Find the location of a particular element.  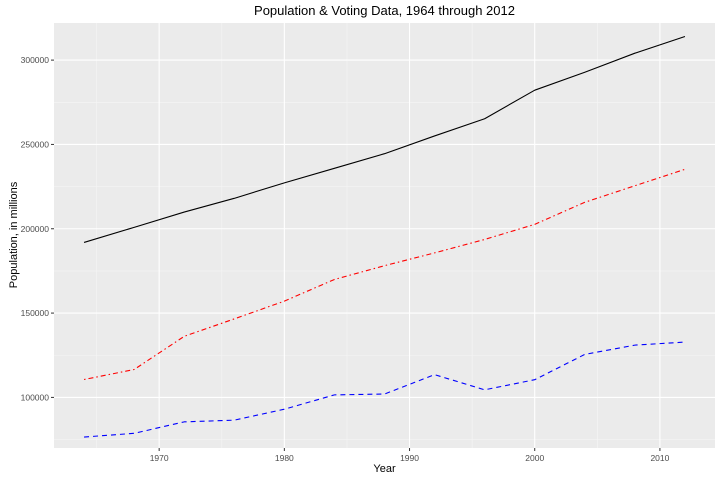

x-tick-label: 1970 is located at coordinates (159, 458).